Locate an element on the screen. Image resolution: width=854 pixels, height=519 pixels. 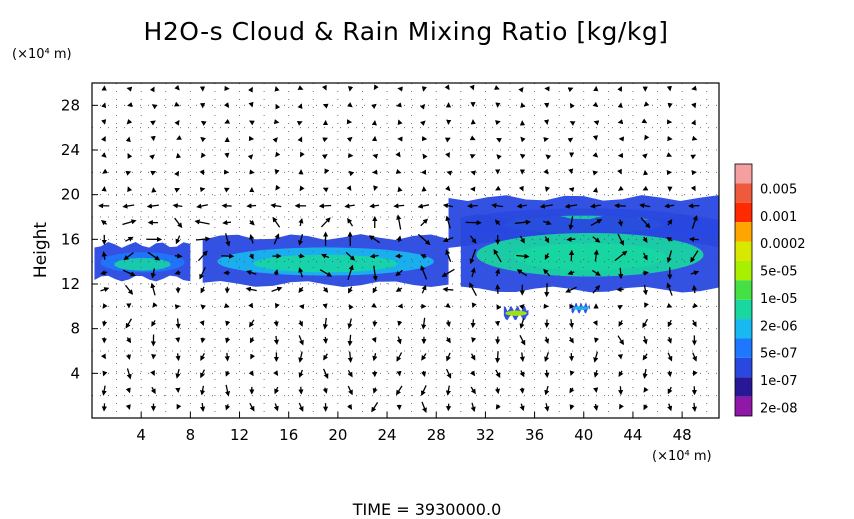
x-axis-ticks: 4 8 12 16 20 24 28 32 36 40 44 48 is located at coordinates (414, 428).